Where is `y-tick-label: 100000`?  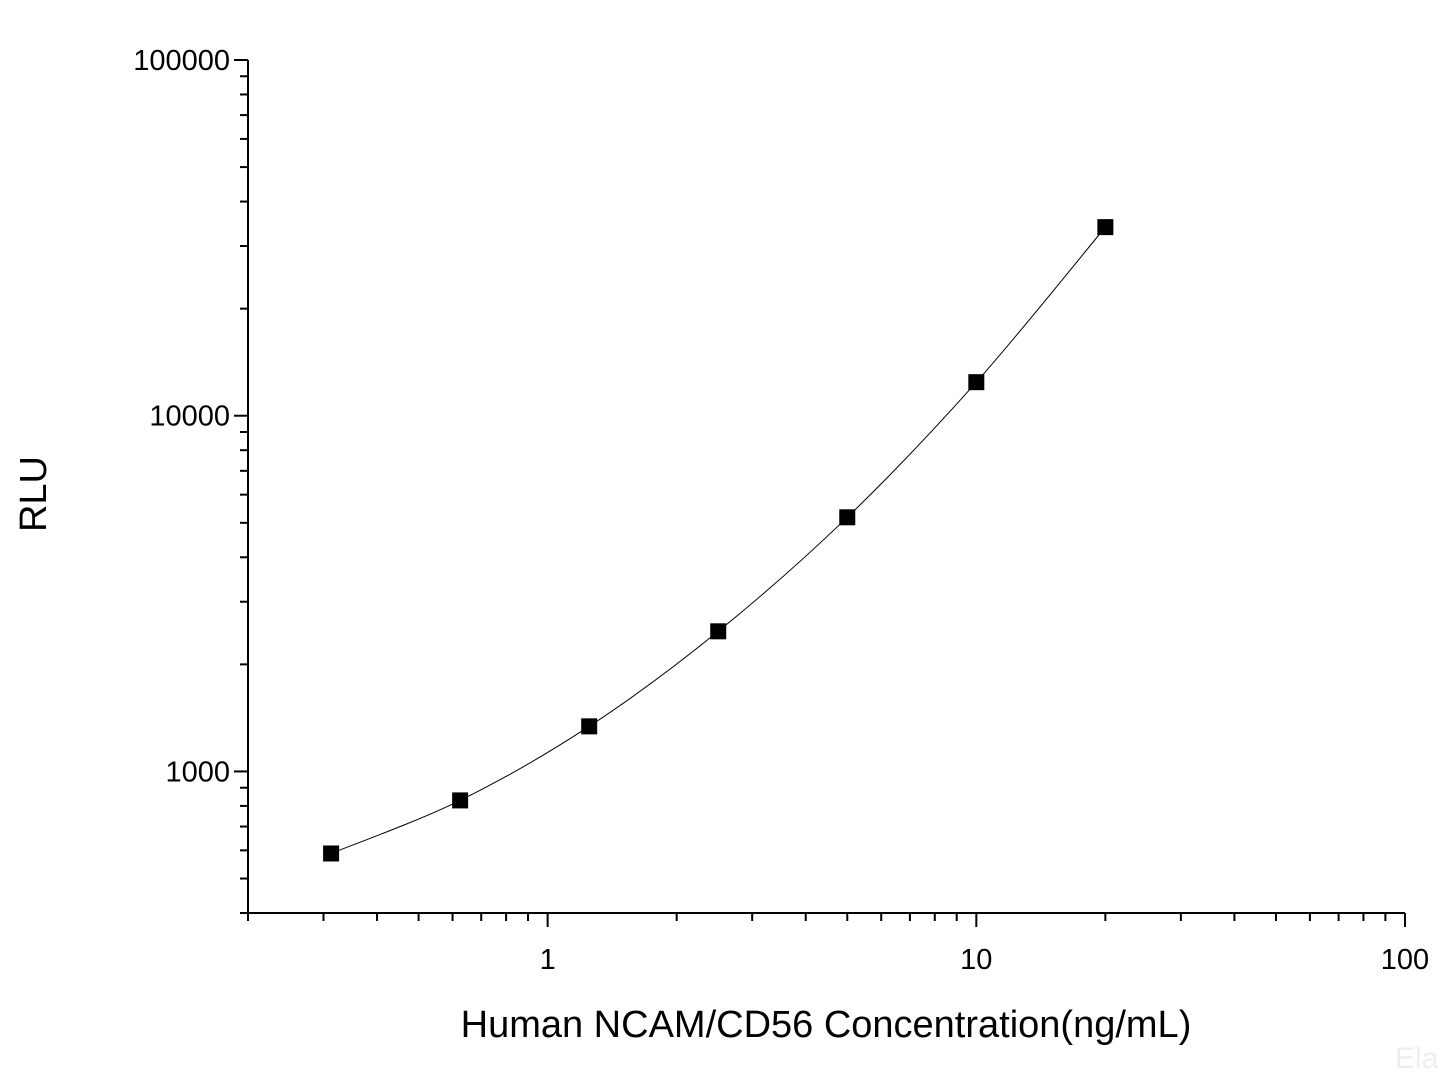
y-tick-label: 100000 is located at coordinates (181, 61).